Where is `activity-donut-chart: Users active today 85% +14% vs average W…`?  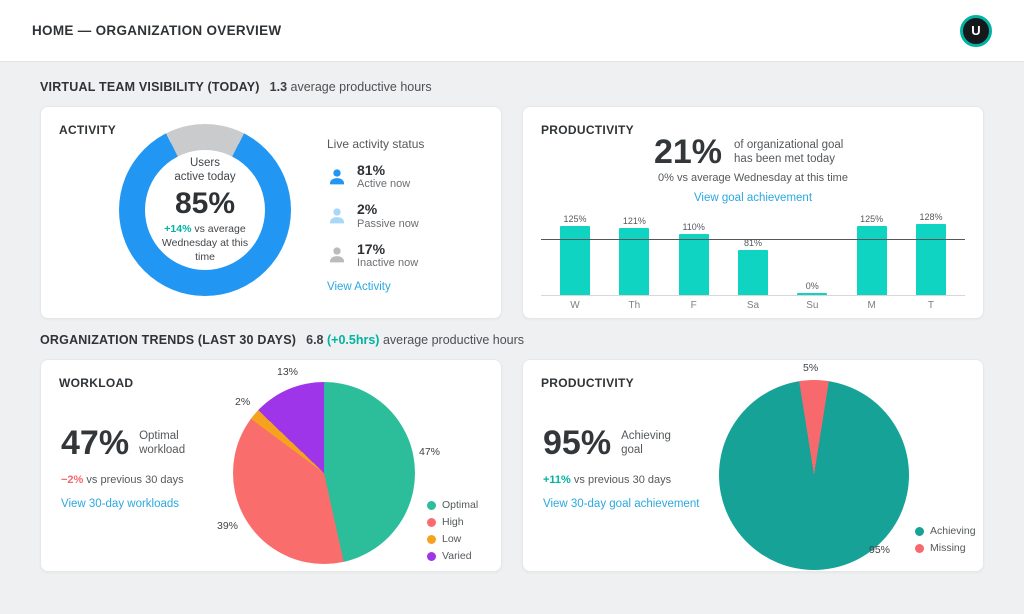
activity-donut-chart: Users active today 85% +14% vs average W… is located at coordinates (205, 210).